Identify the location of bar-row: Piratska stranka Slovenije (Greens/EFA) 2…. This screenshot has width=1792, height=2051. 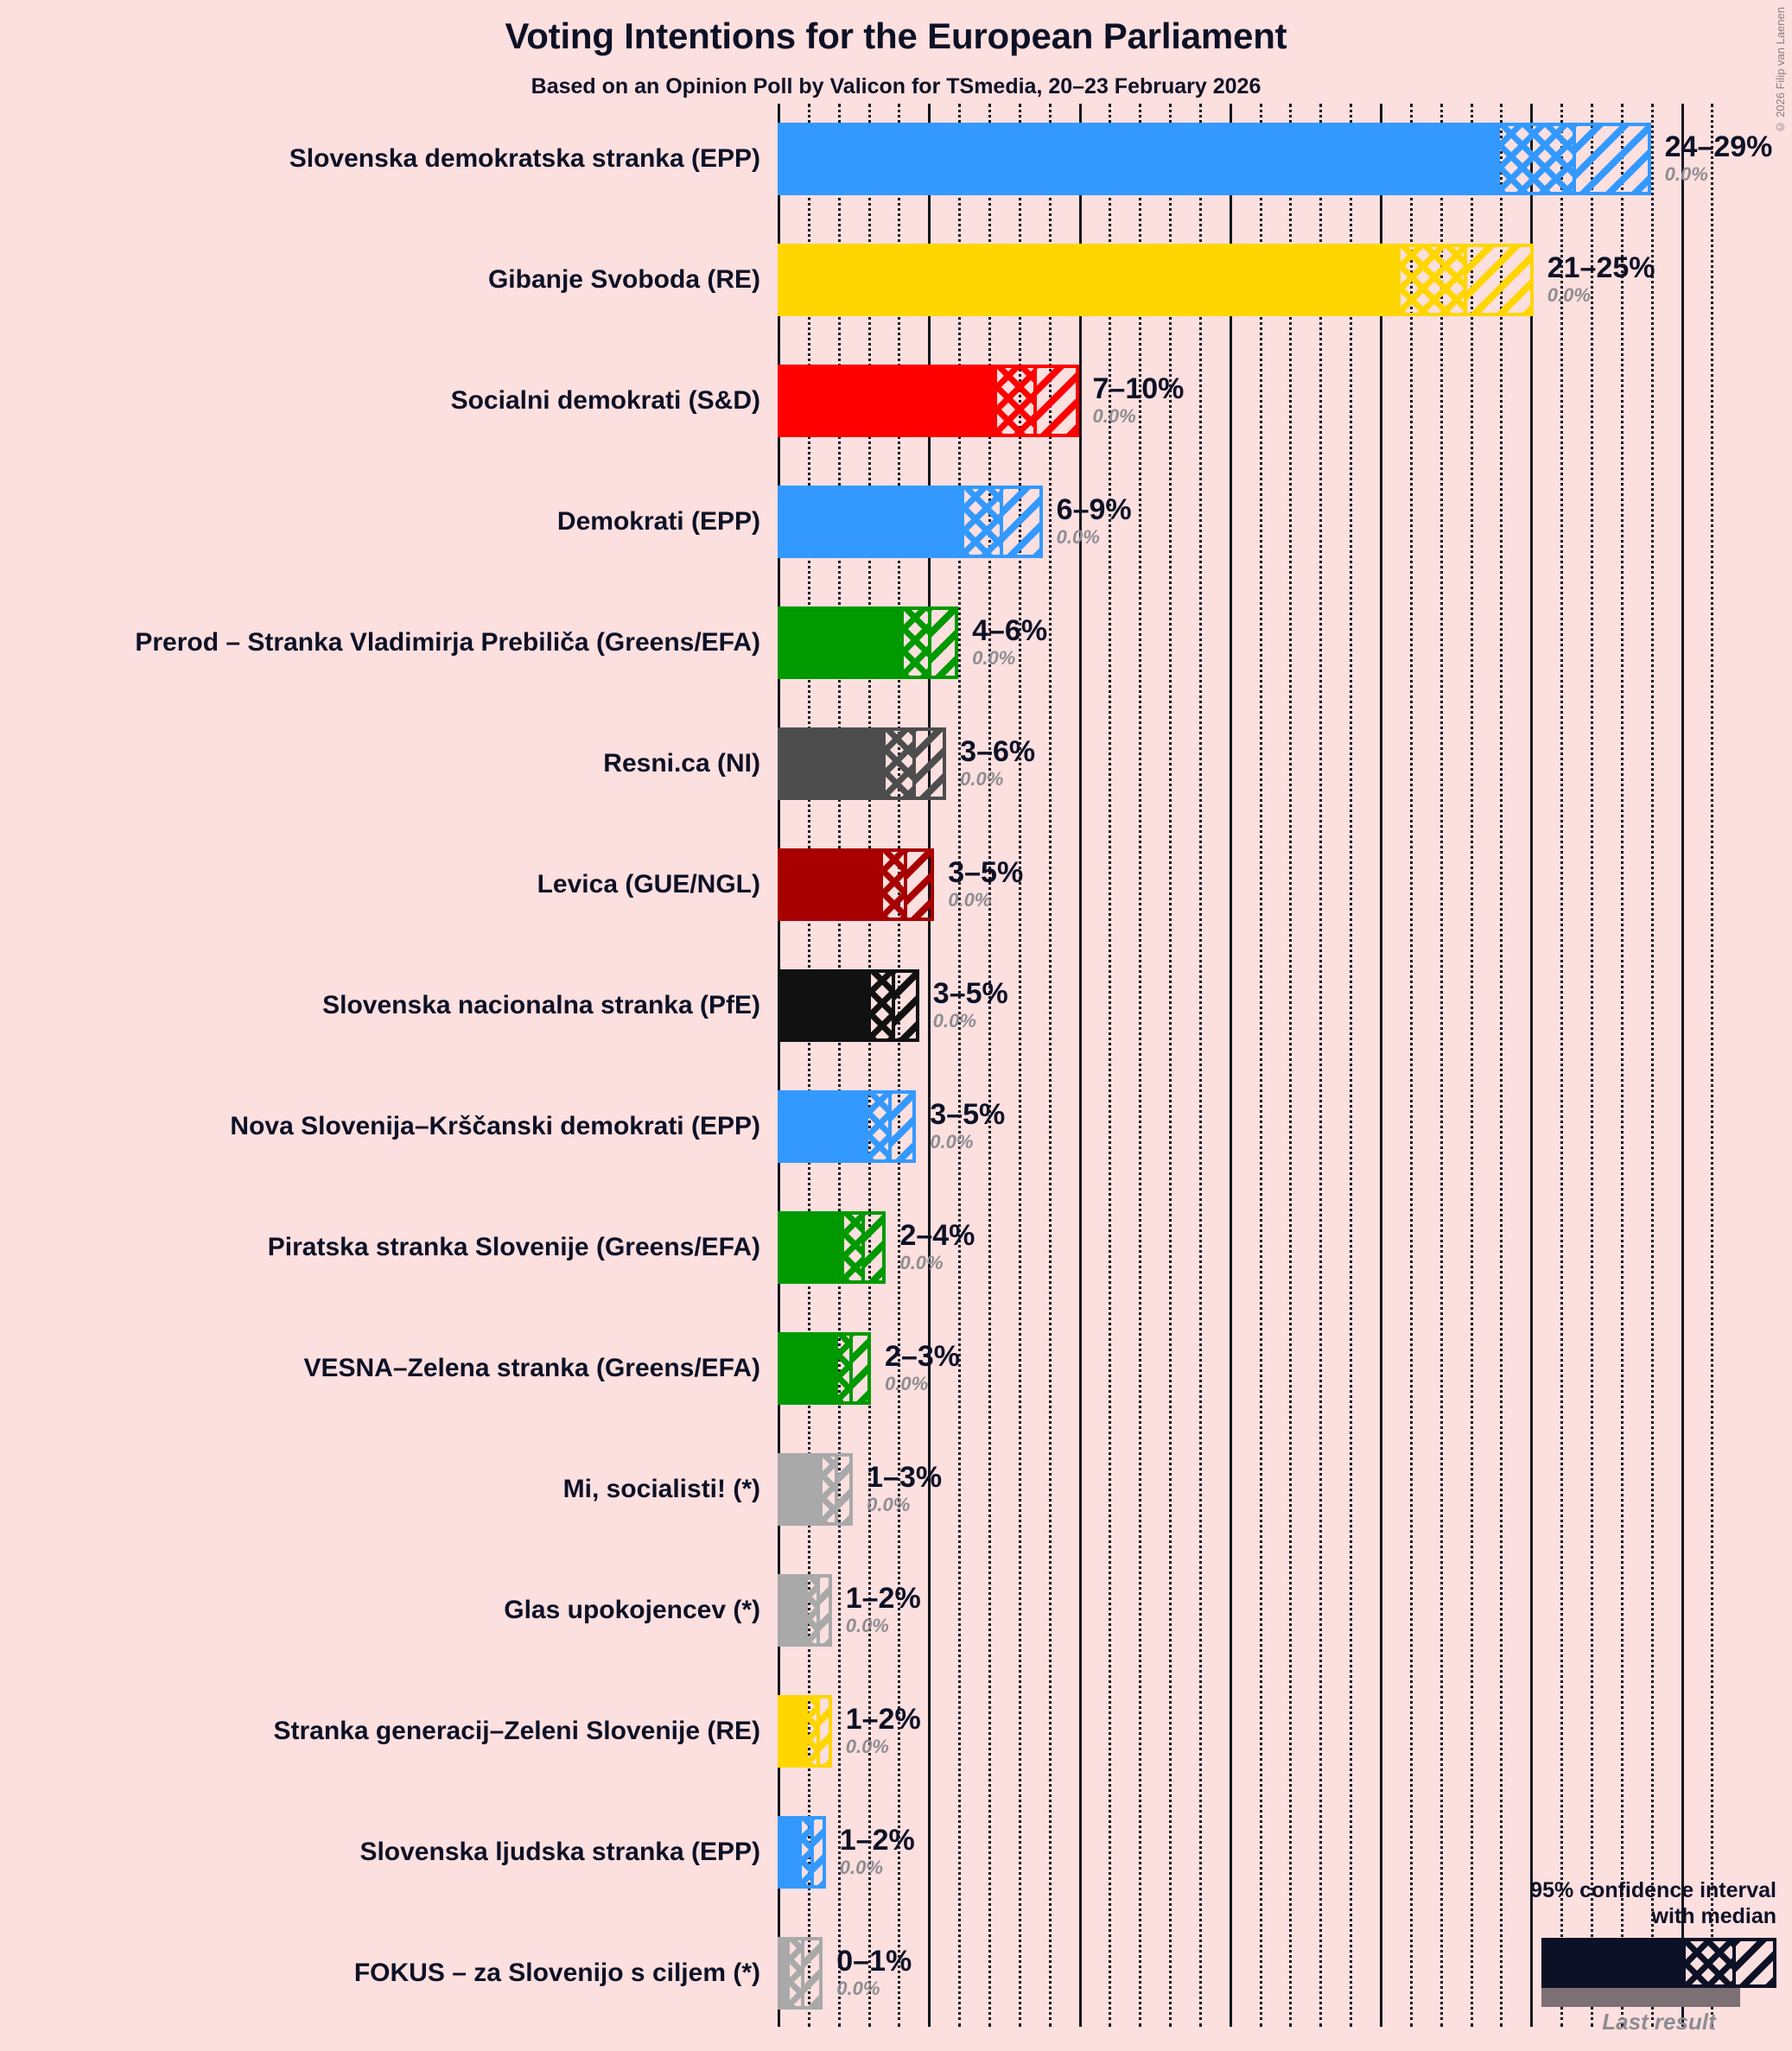
(896, 1248).